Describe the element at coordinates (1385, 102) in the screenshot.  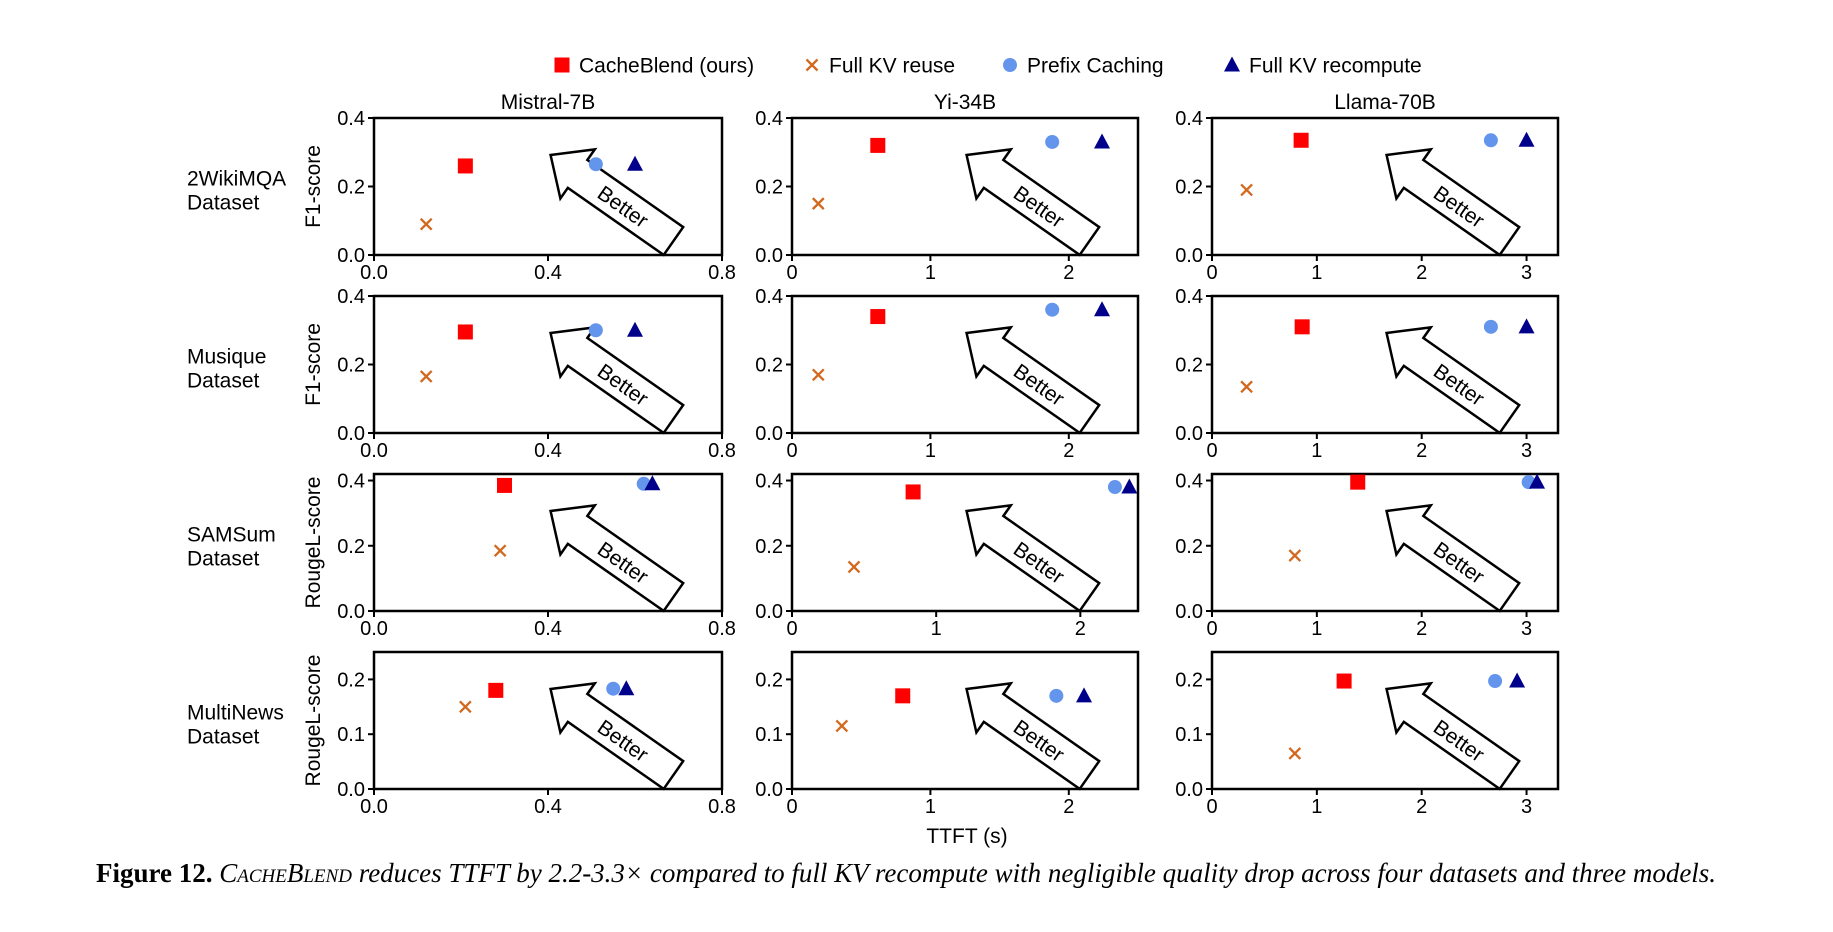
I see `model-title: Llama-70B` at that location.